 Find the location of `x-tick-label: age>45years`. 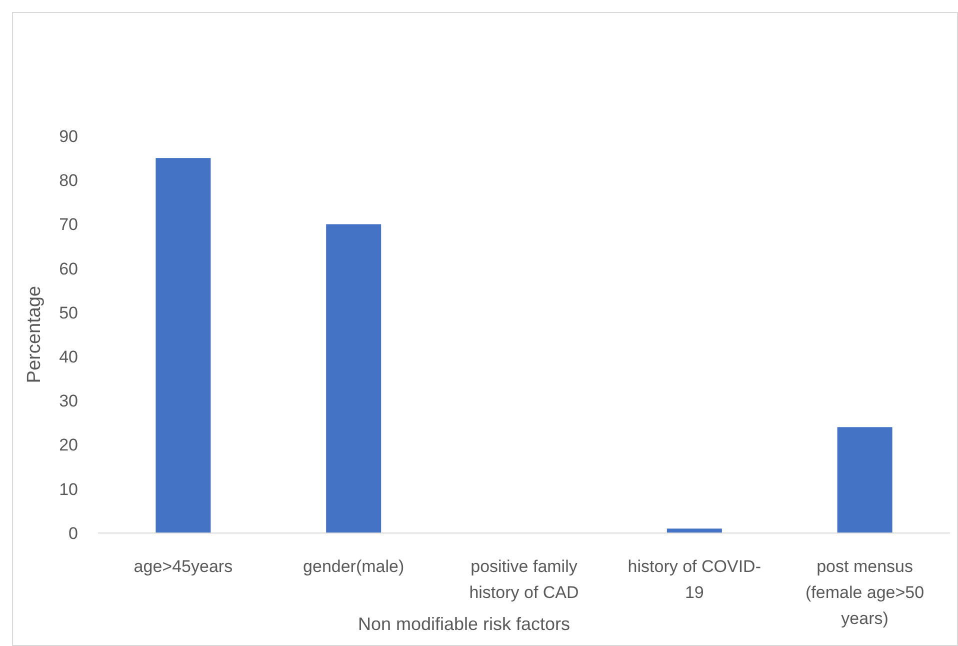

x-tick-label: age>45years is located at coordinates (183, 566).